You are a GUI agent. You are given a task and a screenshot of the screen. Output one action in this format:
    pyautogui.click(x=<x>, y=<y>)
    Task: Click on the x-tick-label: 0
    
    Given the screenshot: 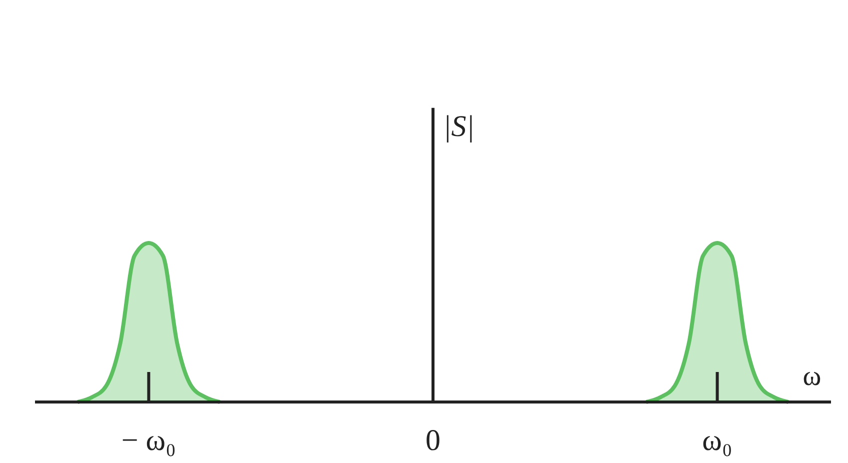 What is the action you would take?
    pyautogui.click(x=433, y=440)
    